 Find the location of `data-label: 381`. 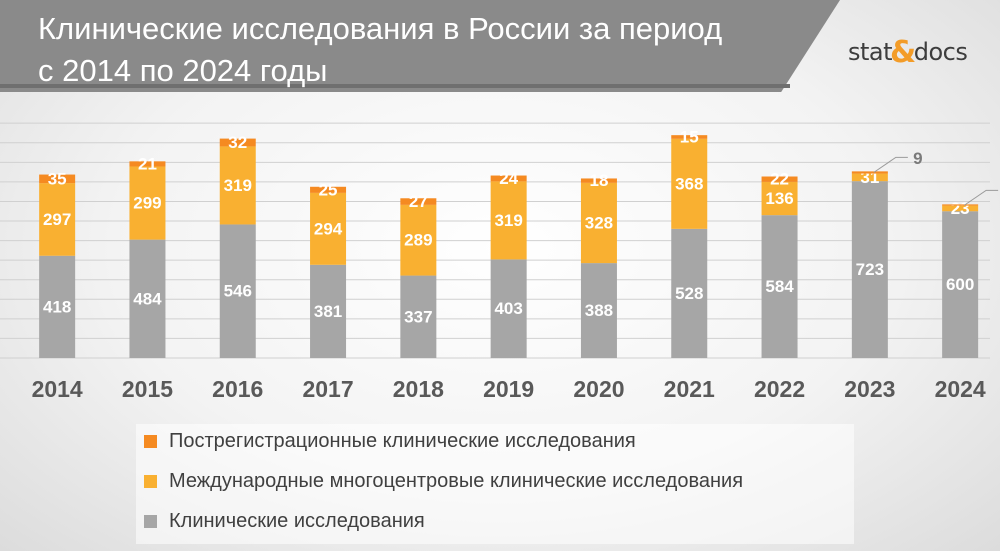

data-label: 381 is located at coordinates (328, 311).